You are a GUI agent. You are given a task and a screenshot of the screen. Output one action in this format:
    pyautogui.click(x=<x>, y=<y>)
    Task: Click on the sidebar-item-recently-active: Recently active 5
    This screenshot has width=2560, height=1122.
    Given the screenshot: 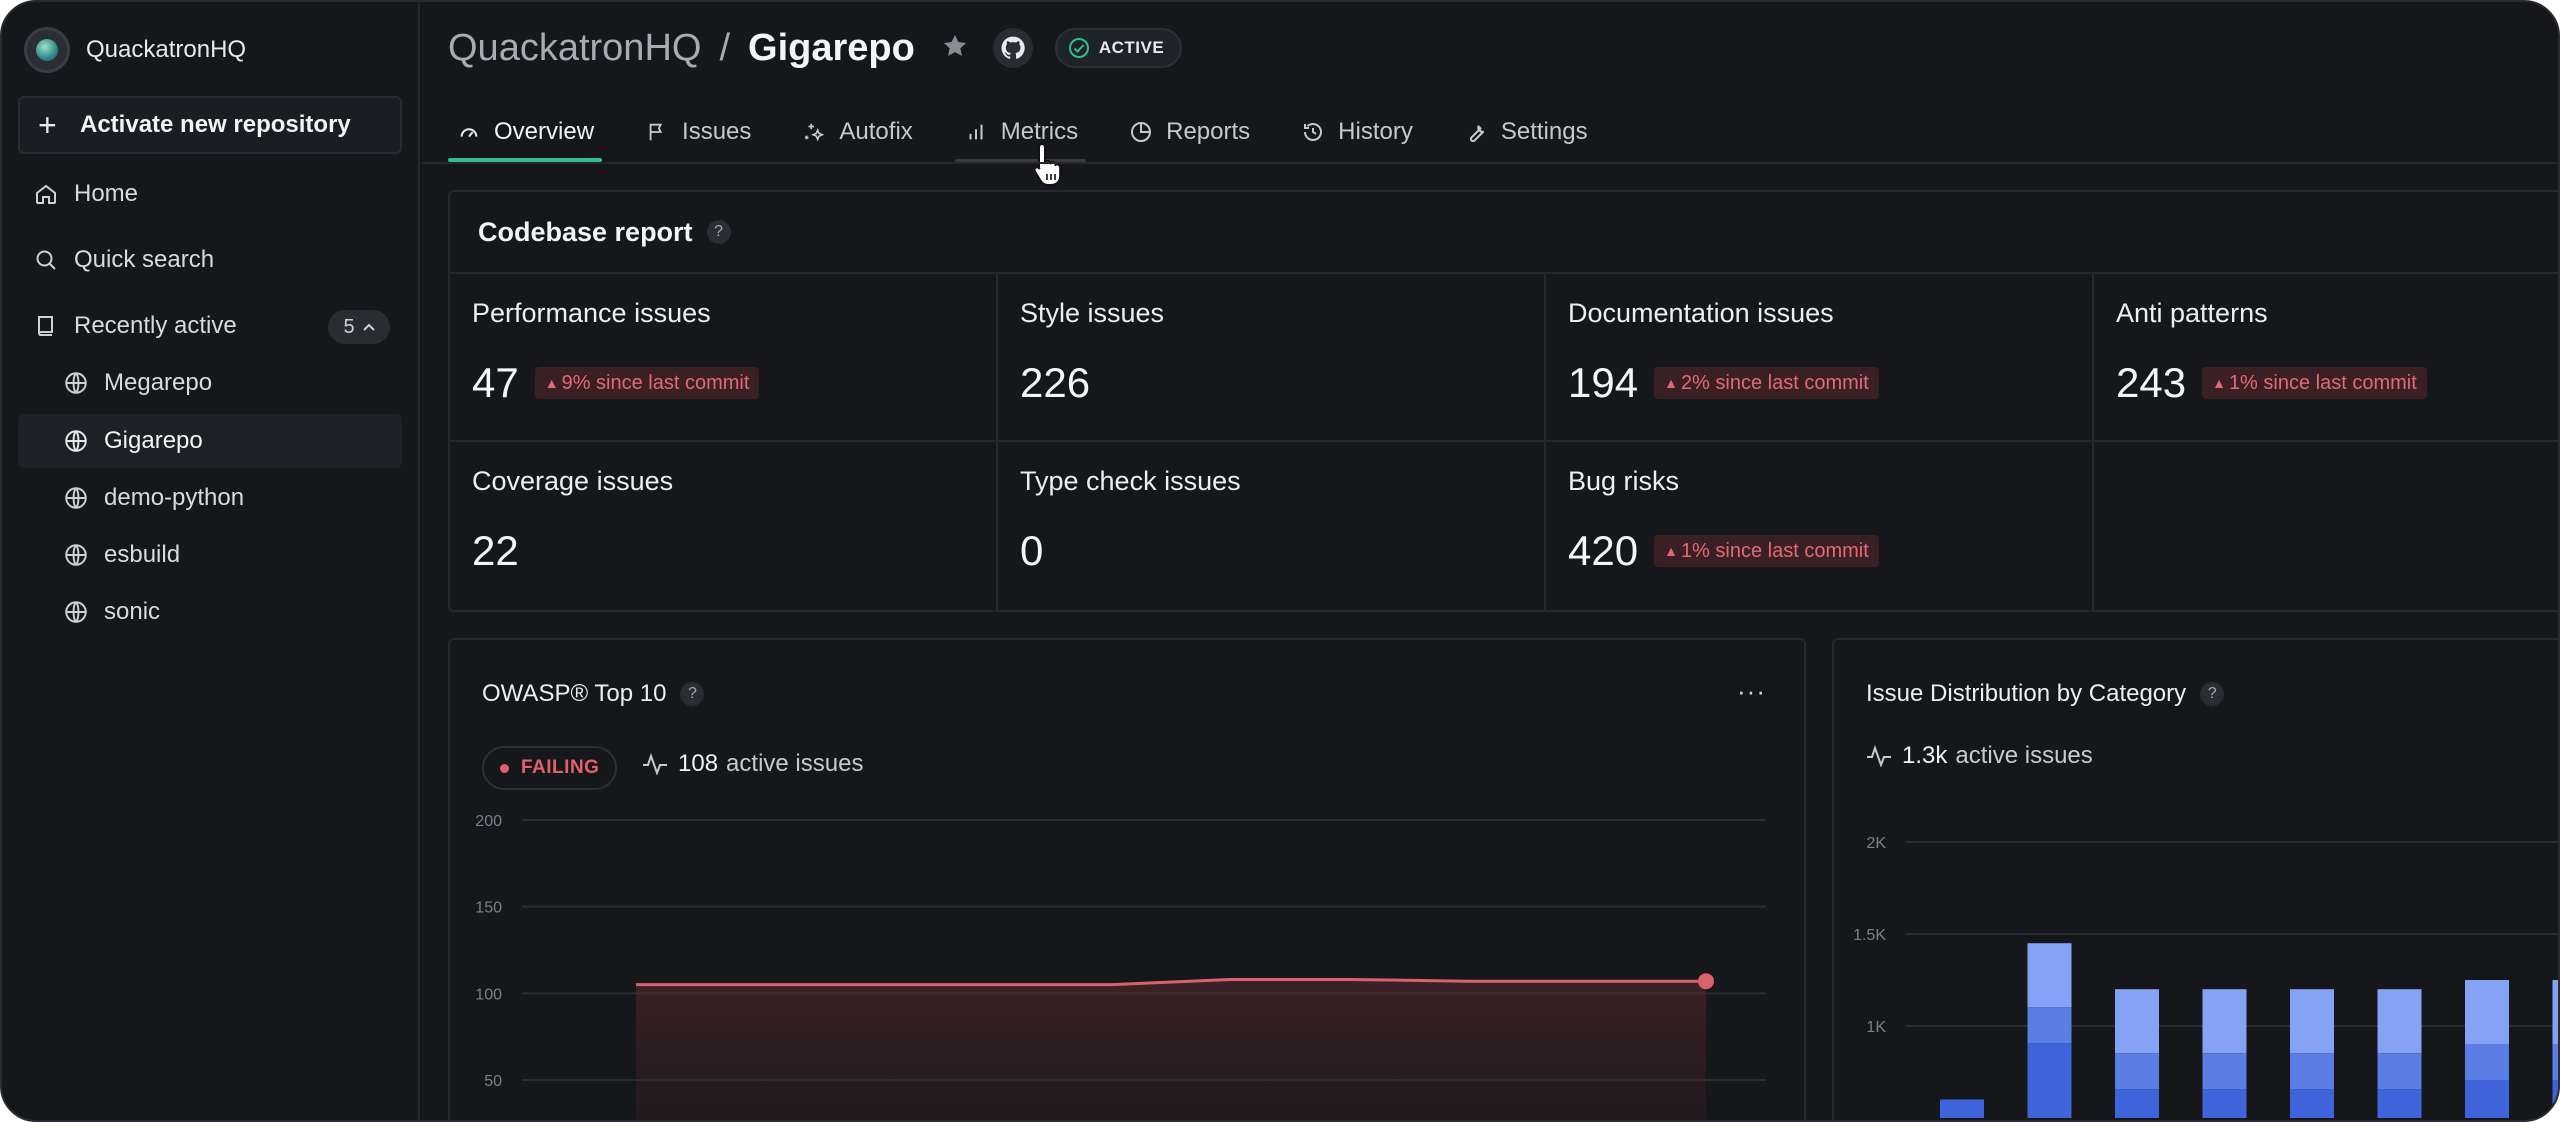 What is the action you would take?
    pyautogui.click(x=210, y=326)
    